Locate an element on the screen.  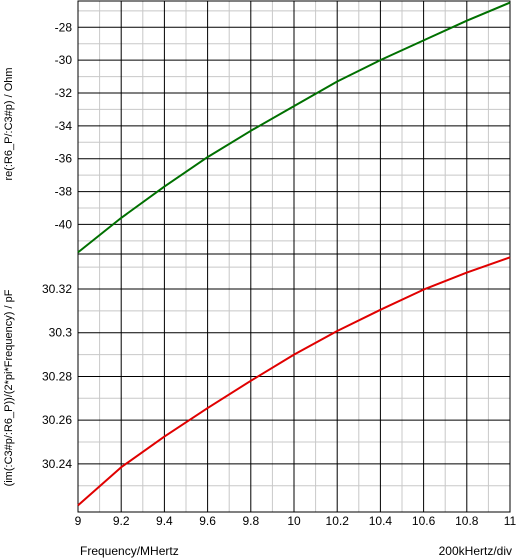
x-axis-ticks: 9 9.2 9.4 9.6 9.8 10 10.2 10.4 10.6 10.8 11 is located at coordinates (295, 521).